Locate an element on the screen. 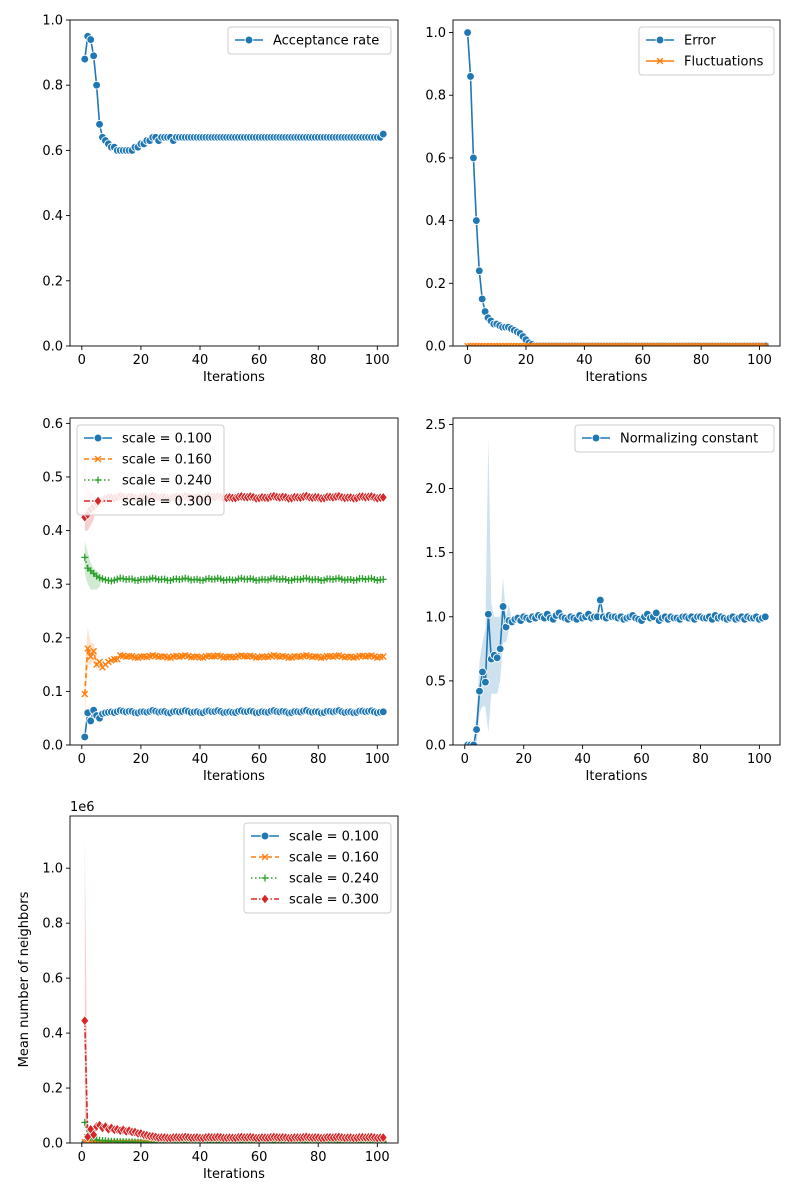 Image resolution: width=800 pixels, height=1200 pixels. legend-item: Fluctuations is located at coordinates (705, 62).